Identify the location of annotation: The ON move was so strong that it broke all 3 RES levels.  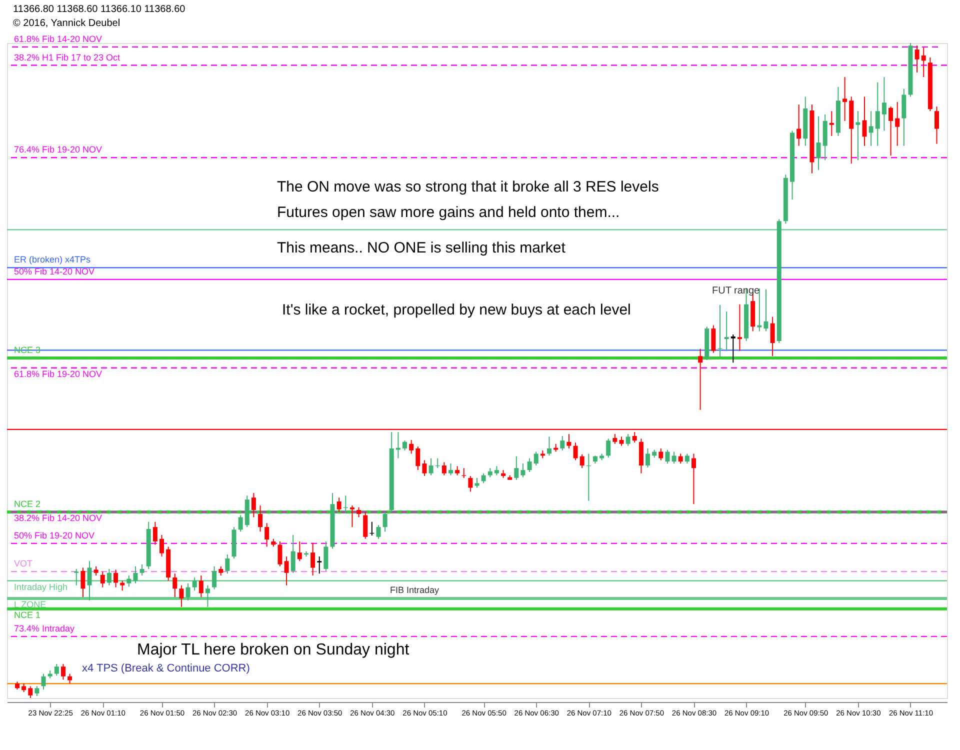
(468, 187).